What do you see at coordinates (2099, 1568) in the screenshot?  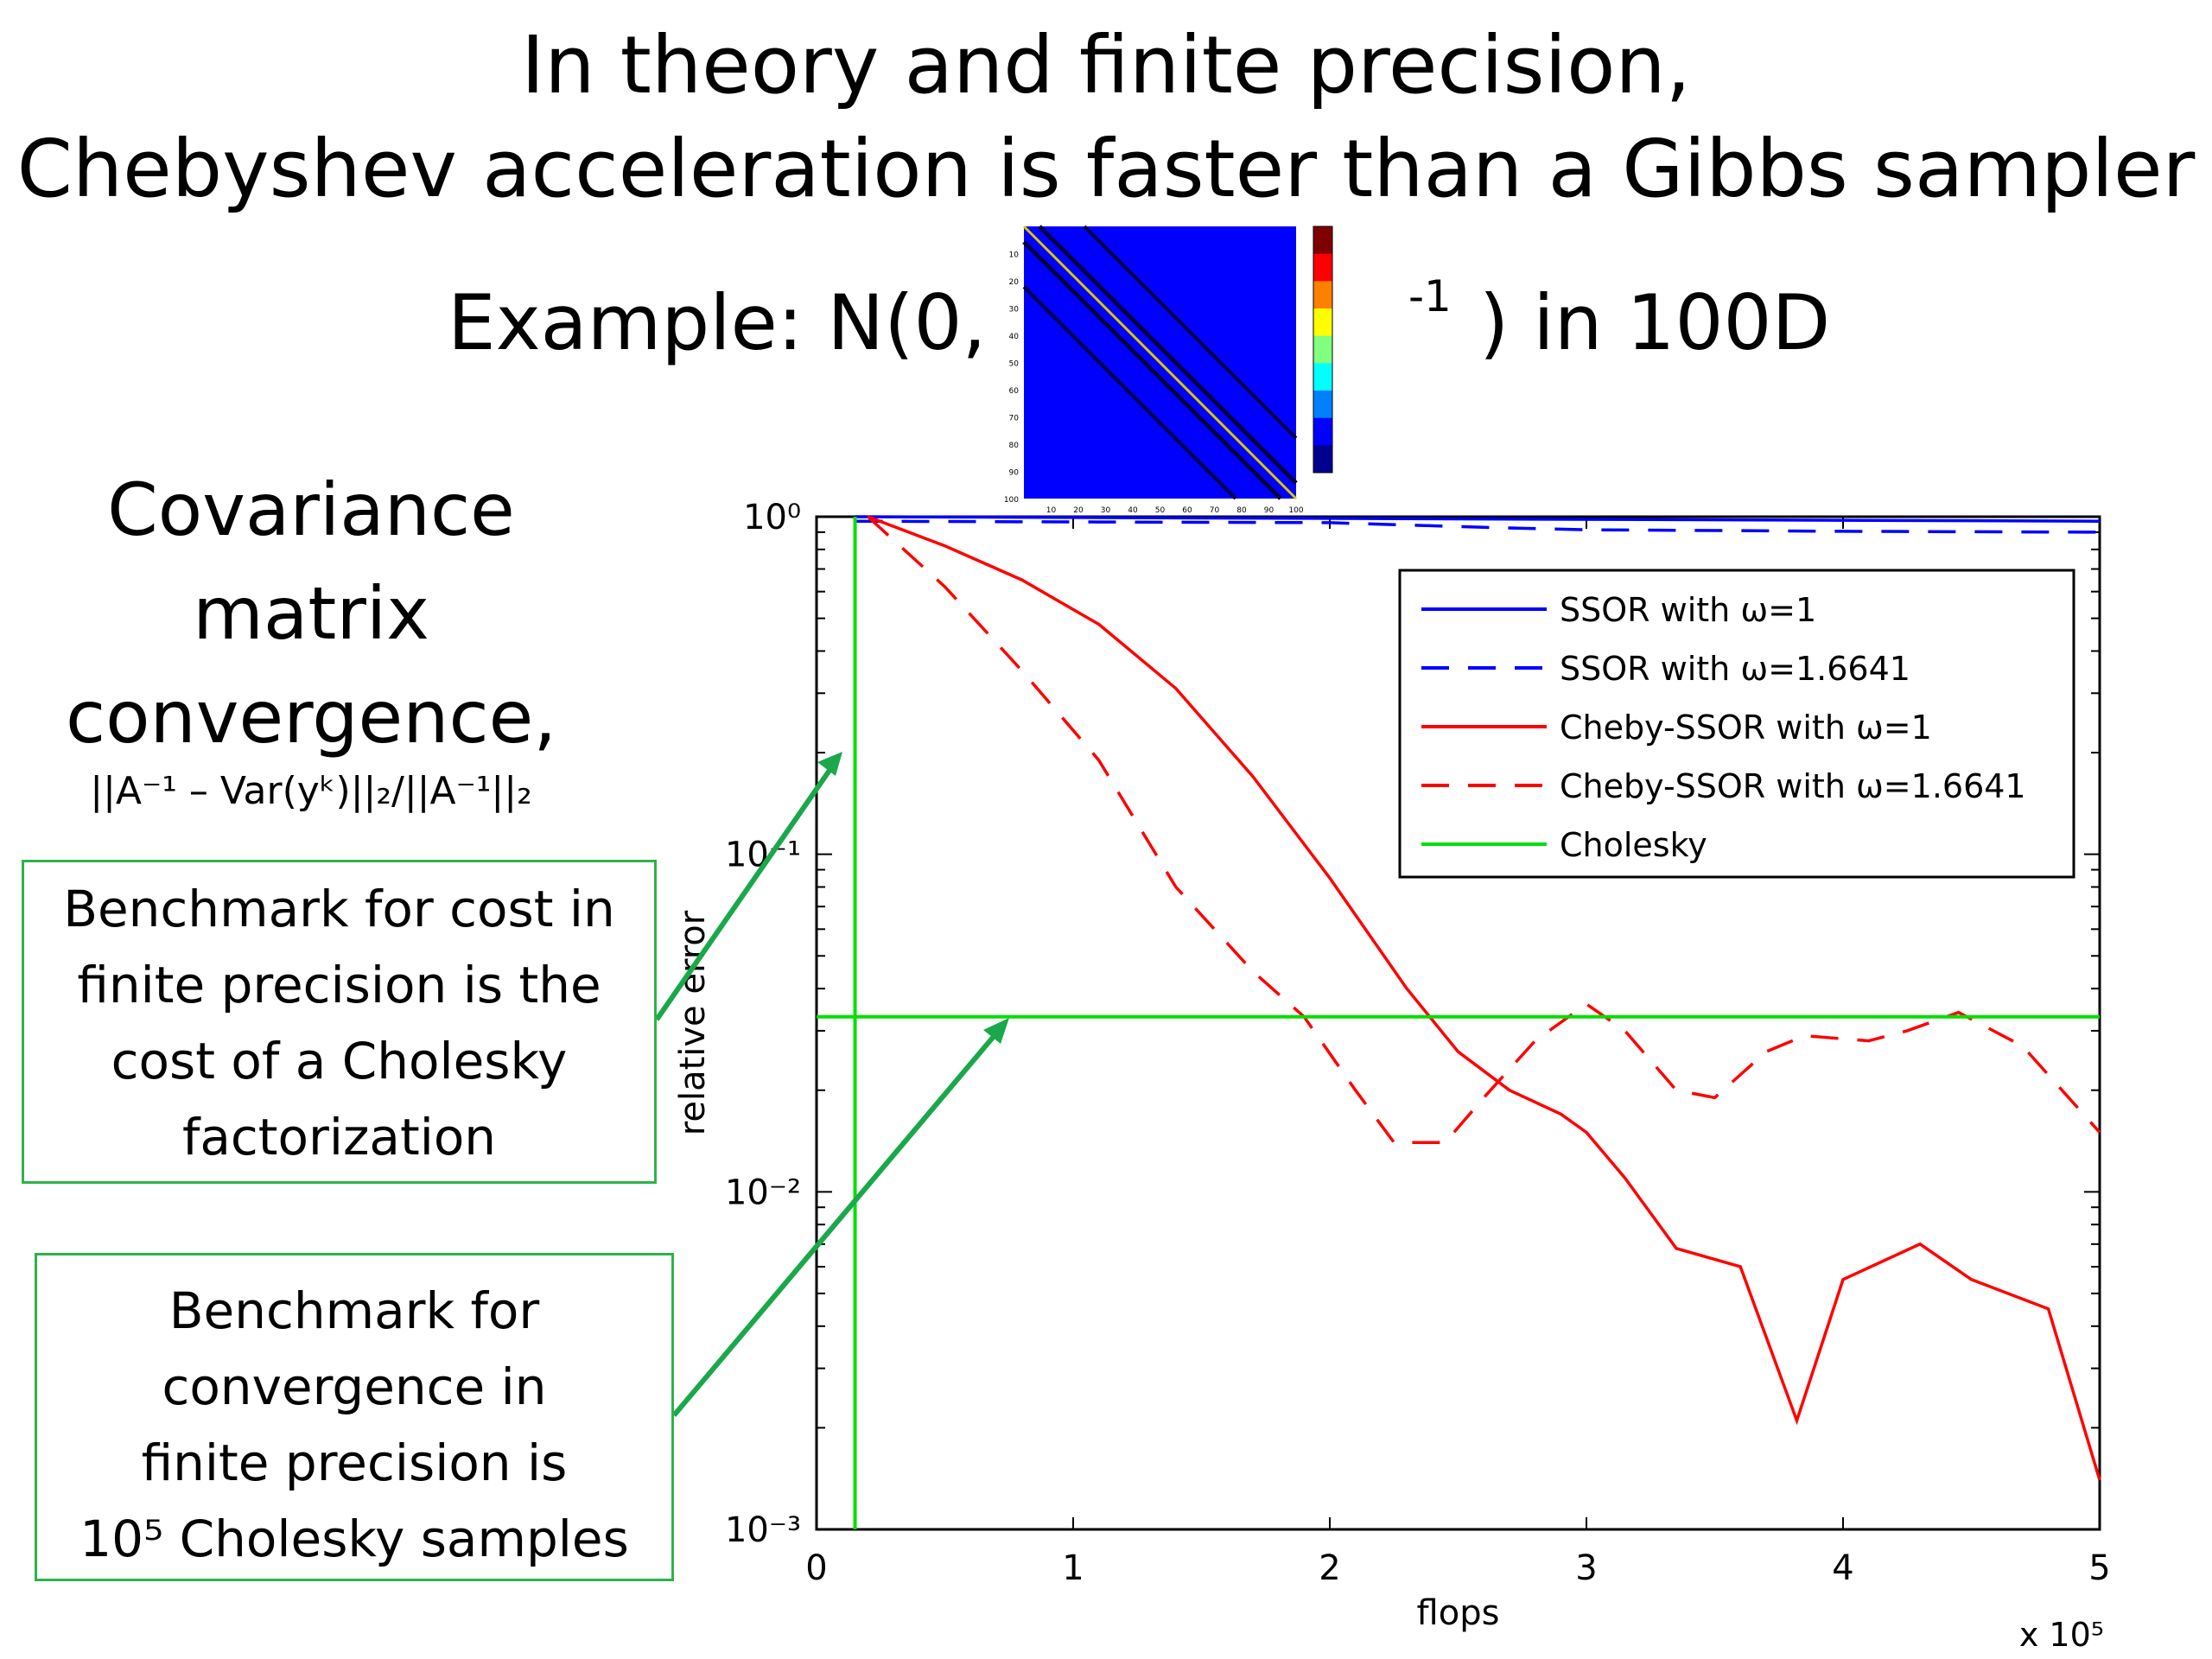 I see `x-tick-label: 5` at bounding box center [2099, 1568].